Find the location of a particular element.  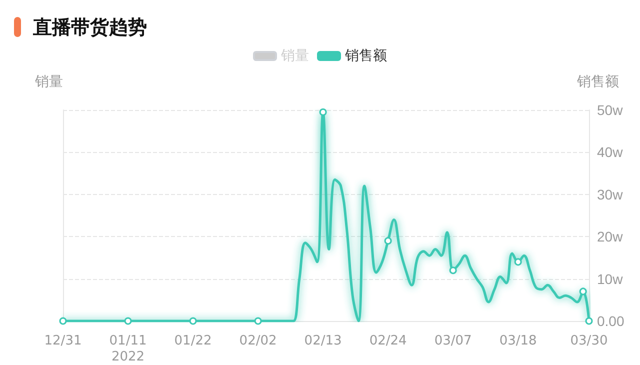

x-tick-label: 02/02 is located at coordinates (258, 341).